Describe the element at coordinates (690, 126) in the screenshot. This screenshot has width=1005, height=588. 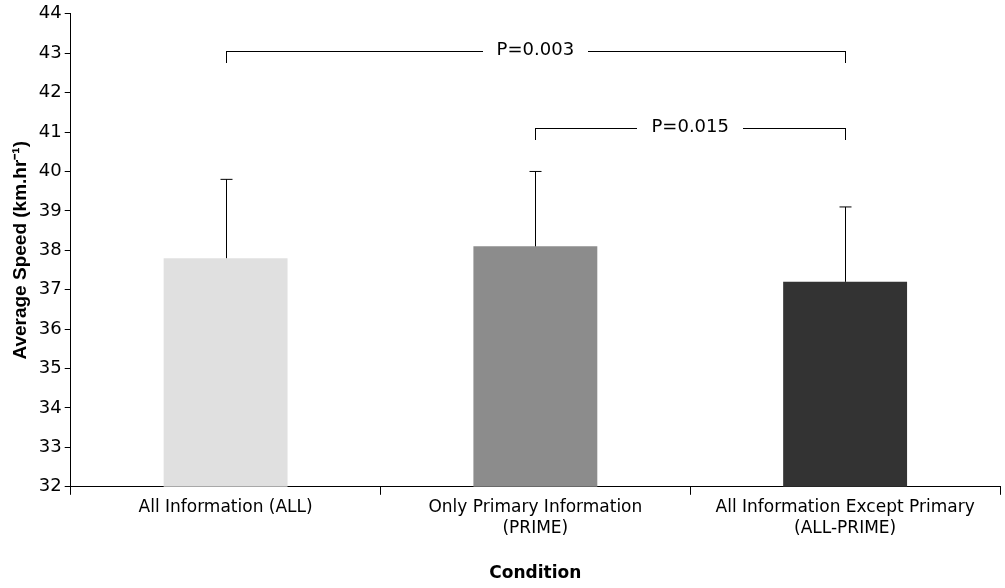
I see `annotation: P=0.015` at that location.